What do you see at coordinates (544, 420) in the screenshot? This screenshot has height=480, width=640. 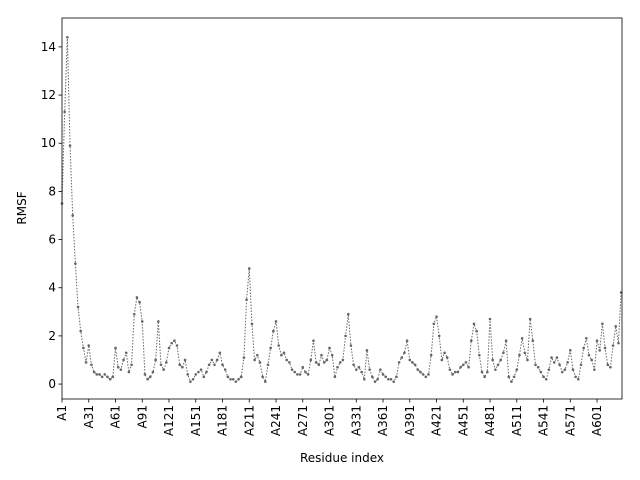 I see `x-tick-label: A541` at bounding box center [544, 420].